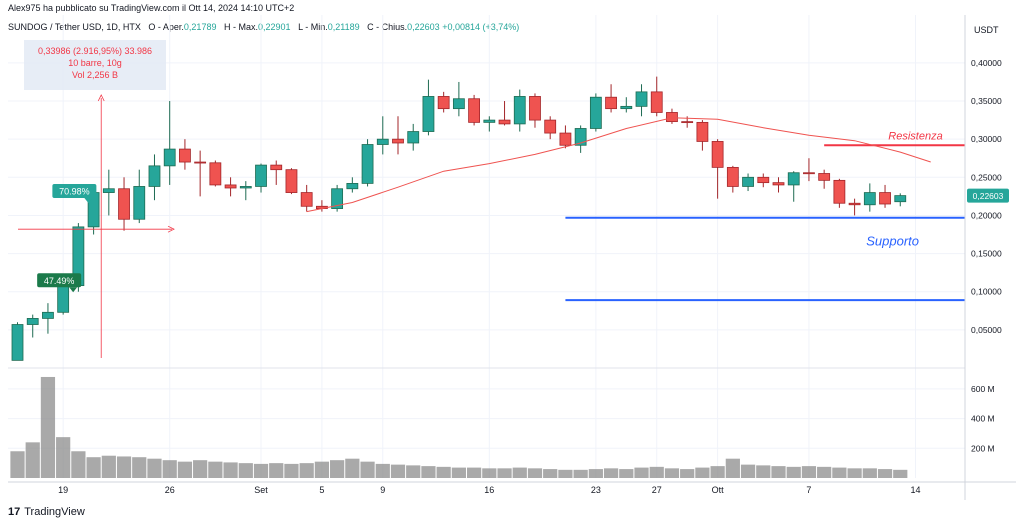 The image size is (1024, 522). I want to click on y-tick-label: 0,15000, so click(986, 254).